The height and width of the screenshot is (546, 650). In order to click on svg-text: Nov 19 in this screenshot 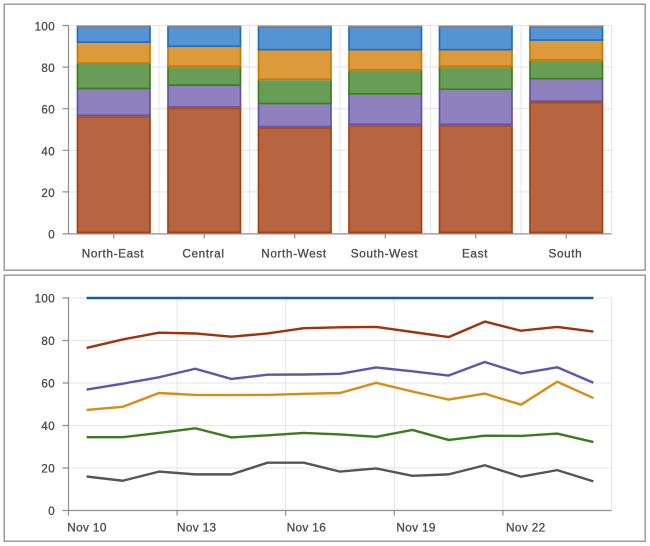, I will do `click(415, 528)`.